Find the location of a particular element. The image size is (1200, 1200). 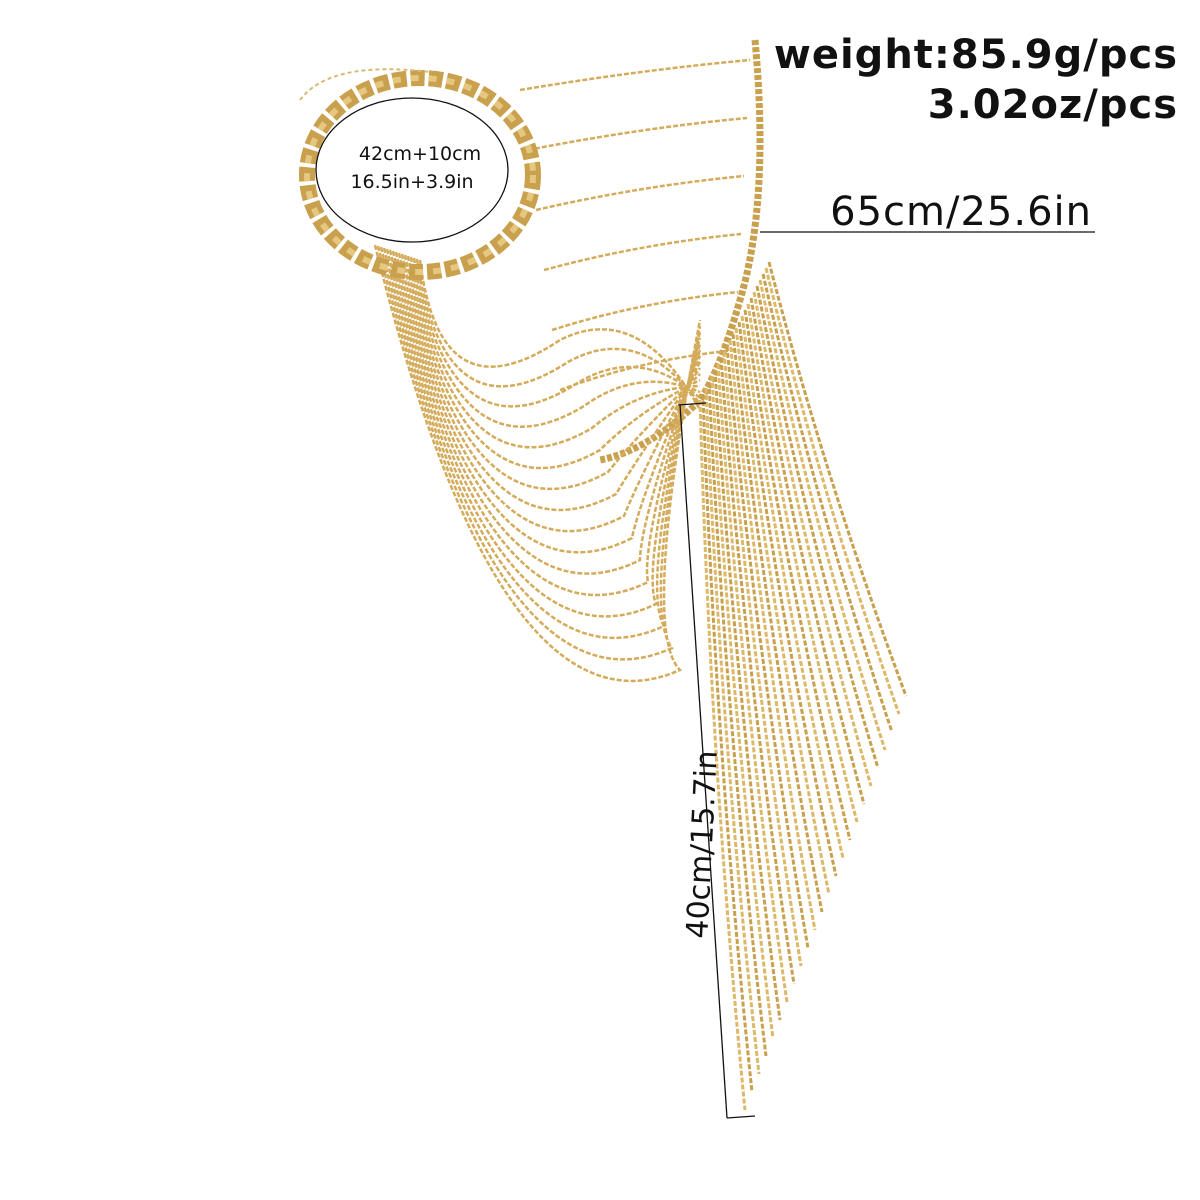

strap-chain is located at coordinates (681, 251).